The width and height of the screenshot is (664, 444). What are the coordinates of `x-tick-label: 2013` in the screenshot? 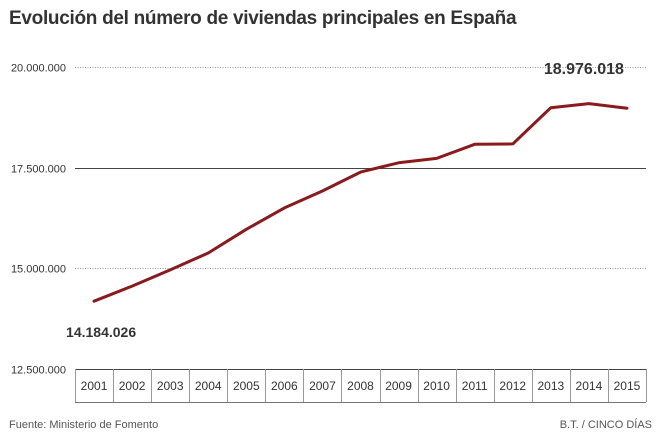 It's located at (550, 386).